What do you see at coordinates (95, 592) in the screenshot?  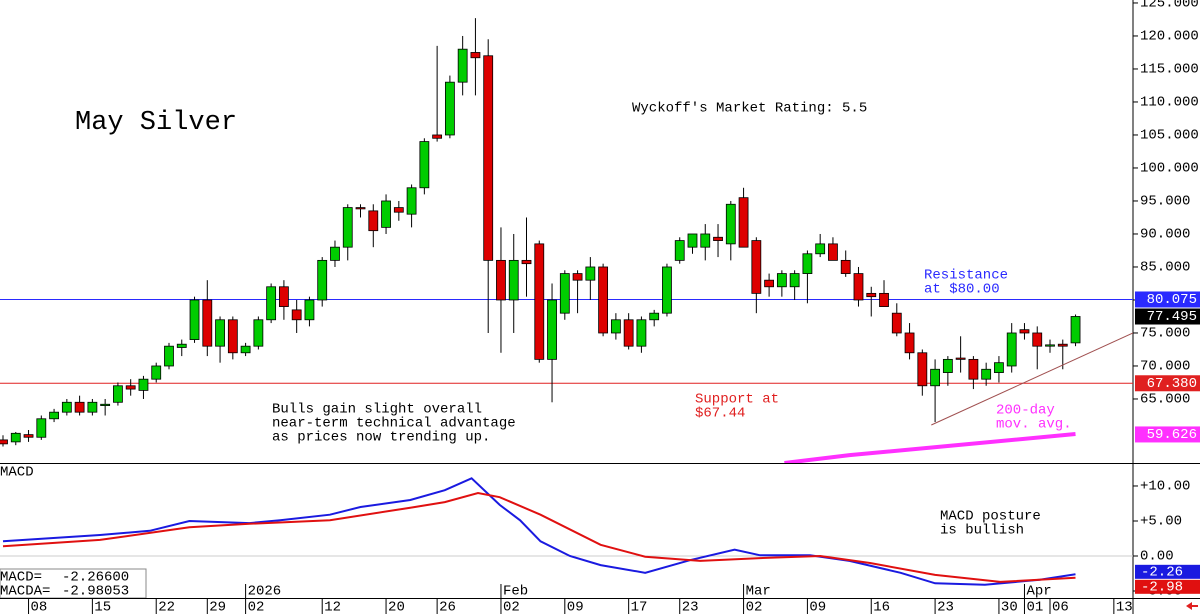 I see `readout-value: -2.98053` at bounding box center [95, 592].